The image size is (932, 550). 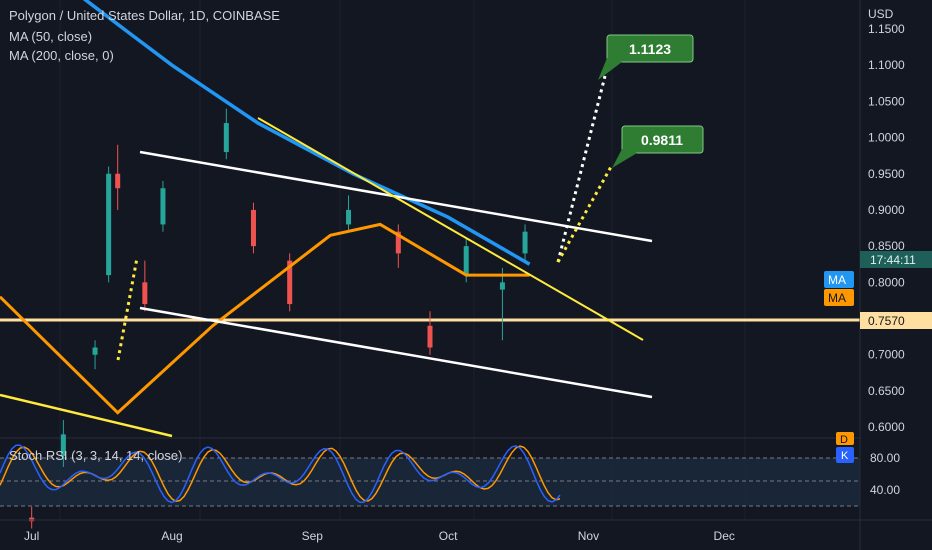 I want to click on time-tick: Aug, so click(x=171, y=536).